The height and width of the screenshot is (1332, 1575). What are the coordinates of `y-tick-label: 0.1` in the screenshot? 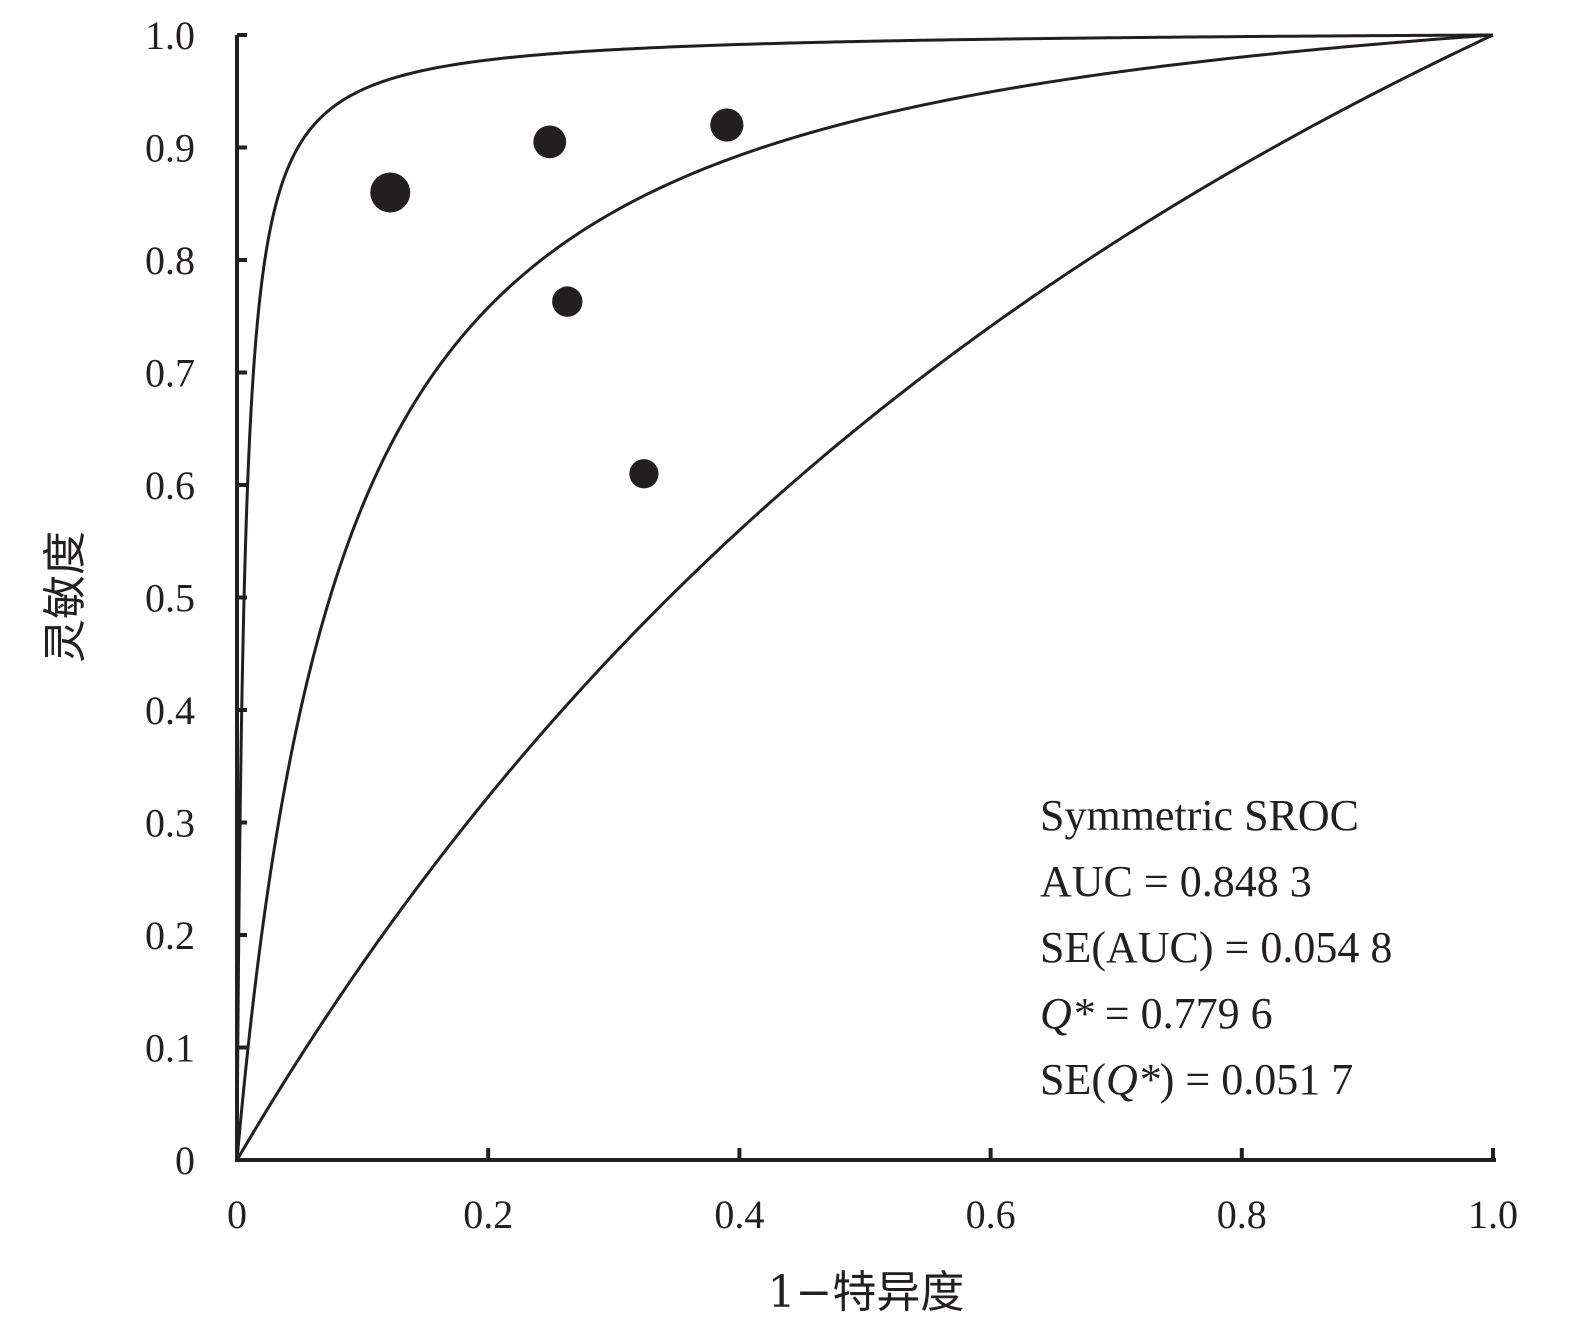 It's located at (170, 1048).